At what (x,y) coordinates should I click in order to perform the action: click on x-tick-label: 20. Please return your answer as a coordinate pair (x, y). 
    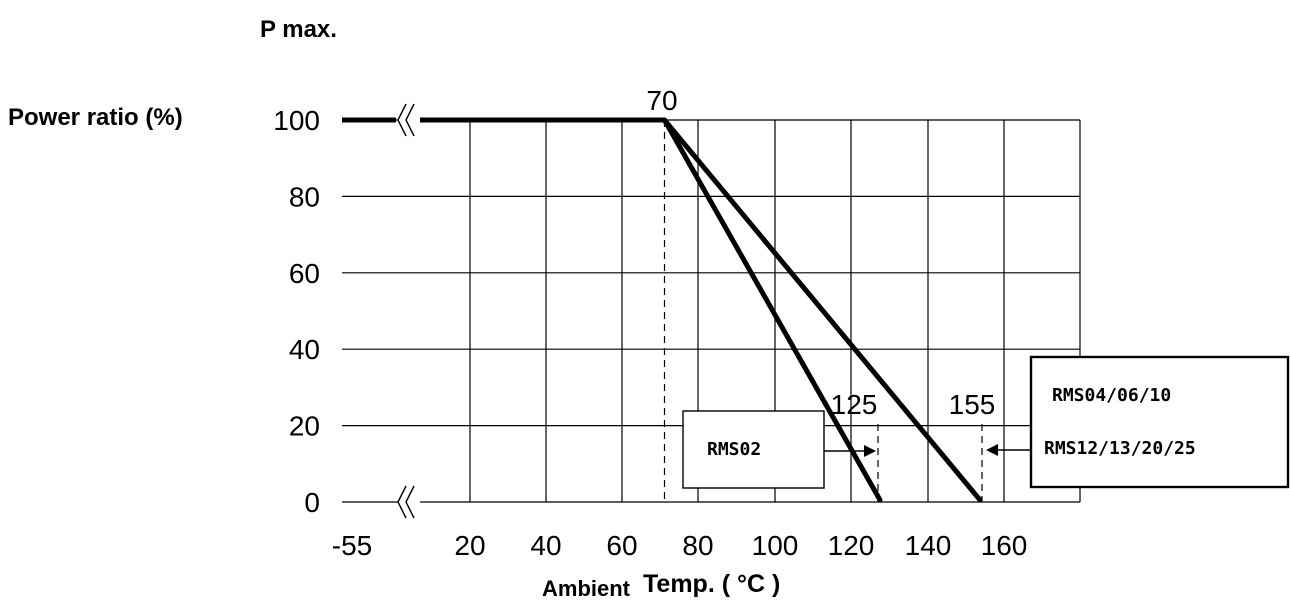
    Looking at the image, I should click on (469, 545).